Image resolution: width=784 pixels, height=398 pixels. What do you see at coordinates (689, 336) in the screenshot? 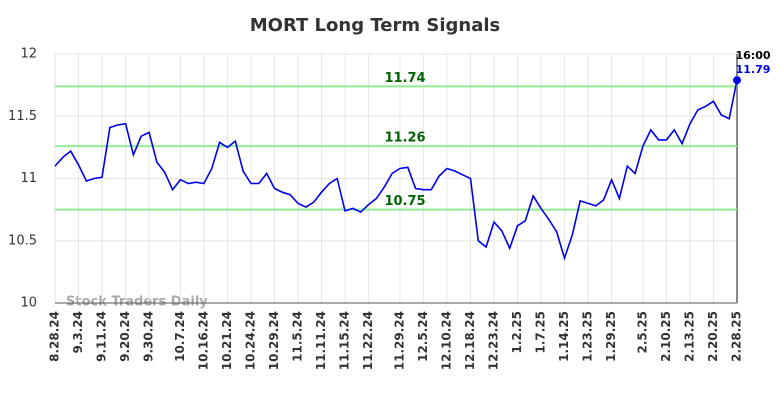
I see `x-tick-label: 2.13.25` at bounding box center [689, 336].